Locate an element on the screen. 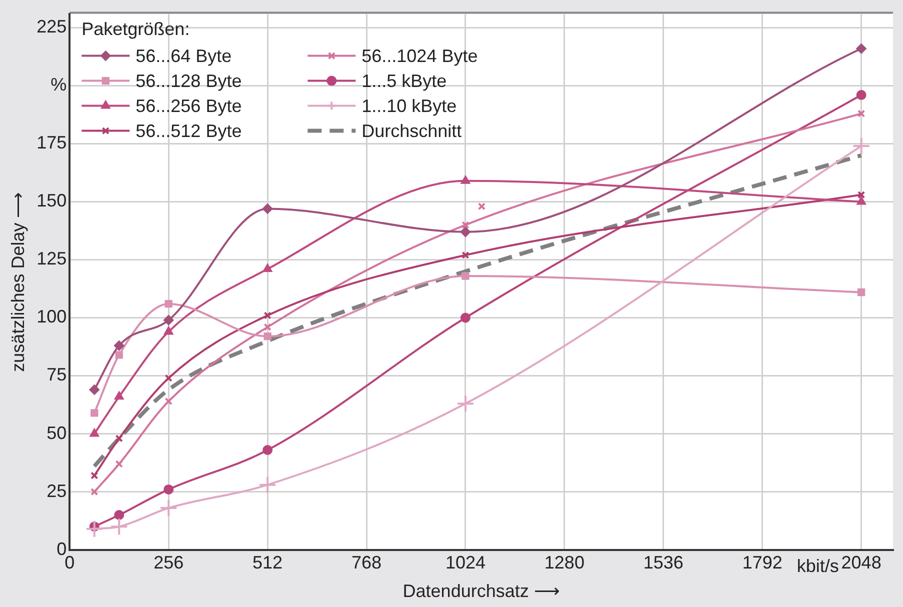 This screenshot has width=903, height=607. legend-label: 56...256 Byte is located at coordinates (189, 106).